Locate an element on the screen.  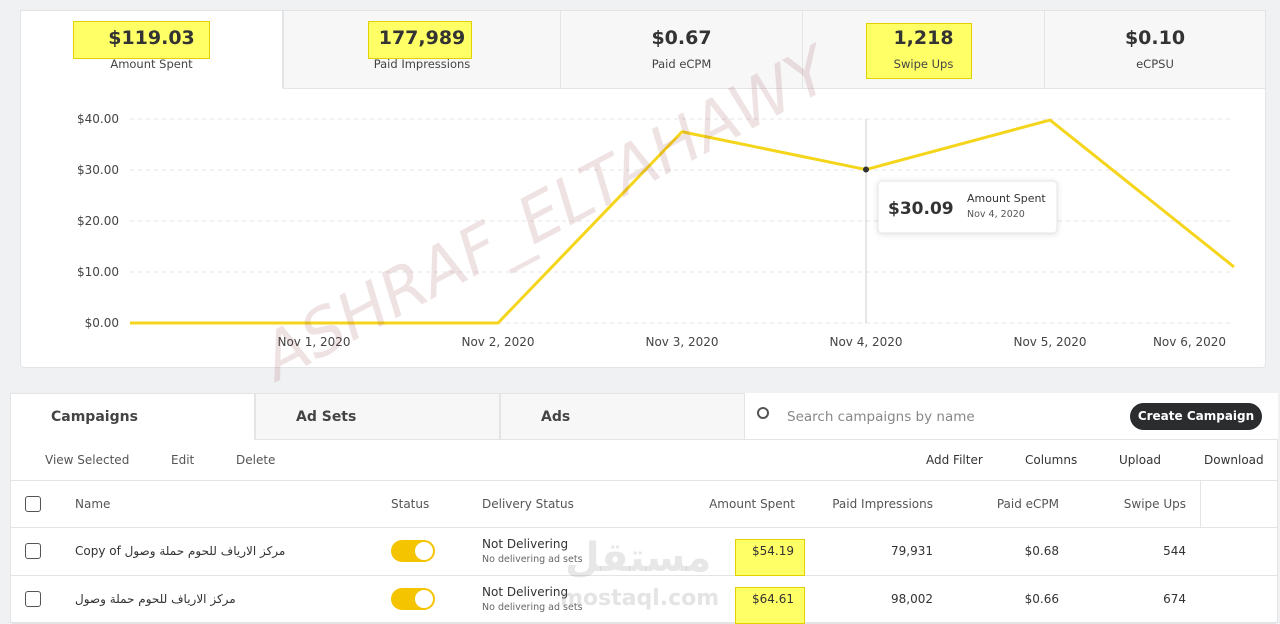
tooltip-value: $30.09 is located at coordinates (921, 209).